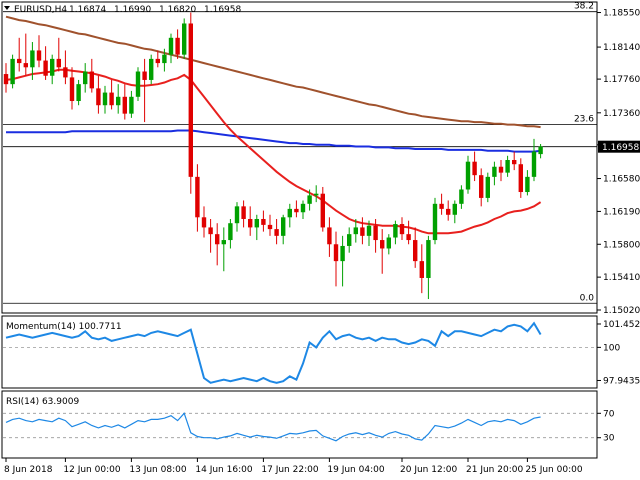  Describe the element at coordinates (428, 470) in the screenshot. I see `x-tick-label: 20 Jun 12:00` at that location.